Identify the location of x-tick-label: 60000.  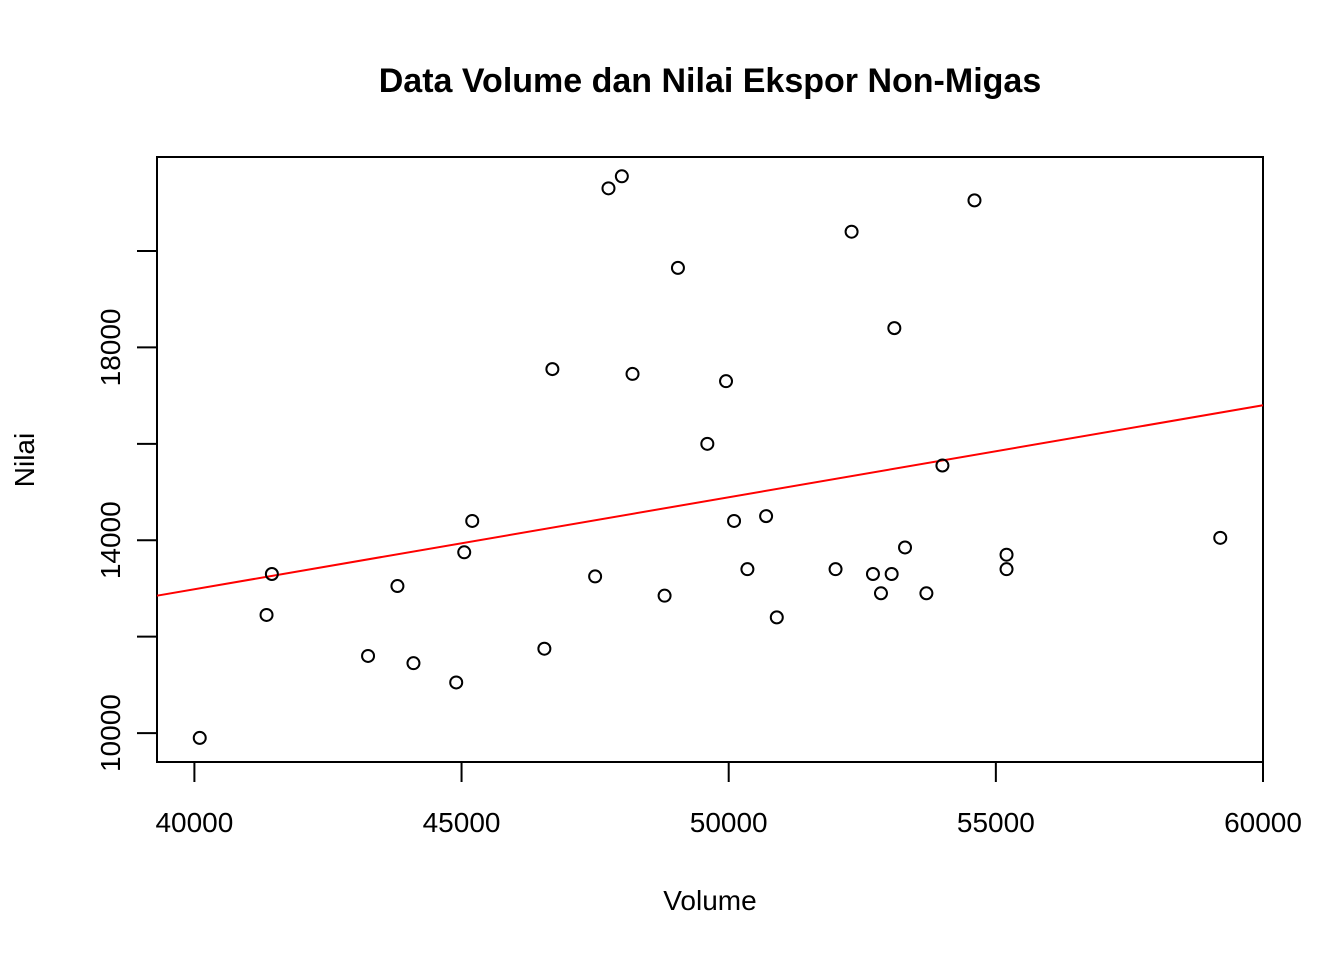
(1263, 822).